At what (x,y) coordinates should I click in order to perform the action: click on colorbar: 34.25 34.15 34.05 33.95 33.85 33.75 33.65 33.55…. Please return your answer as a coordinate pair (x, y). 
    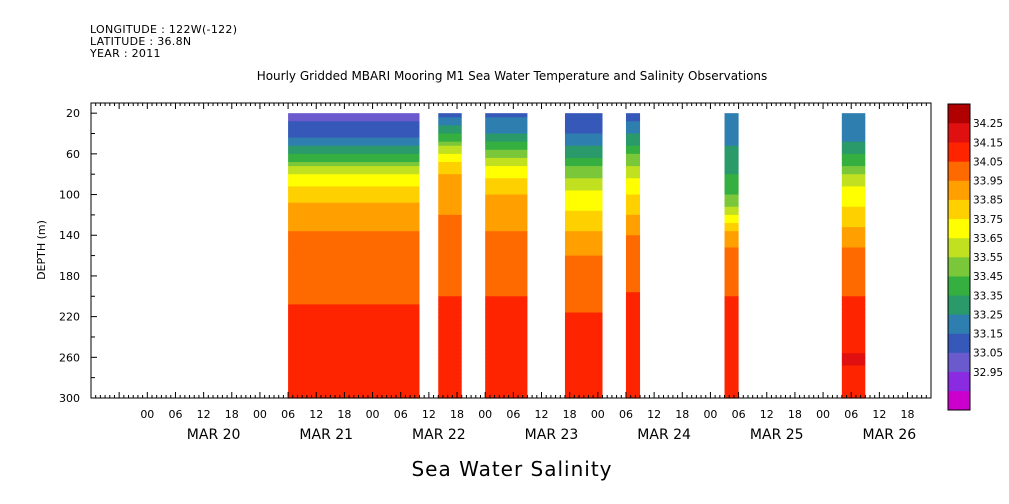
    Looking at the image, I should click on (975, 257).